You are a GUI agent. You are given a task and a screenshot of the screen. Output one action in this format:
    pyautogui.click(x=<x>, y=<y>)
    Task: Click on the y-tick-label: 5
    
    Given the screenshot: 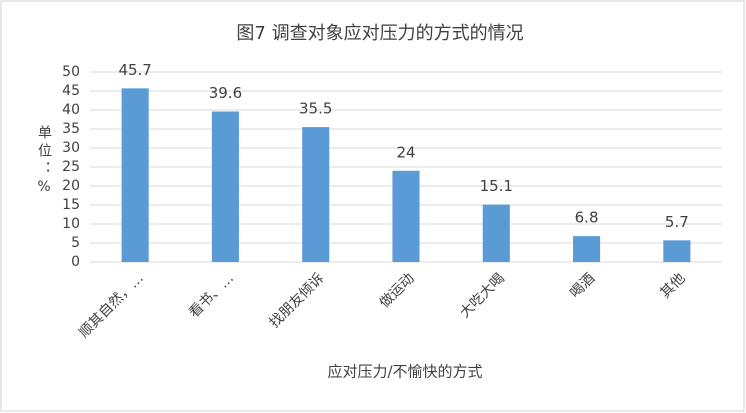 What is the action you would take?
    pyautogui.click(x=75, y=243)
    